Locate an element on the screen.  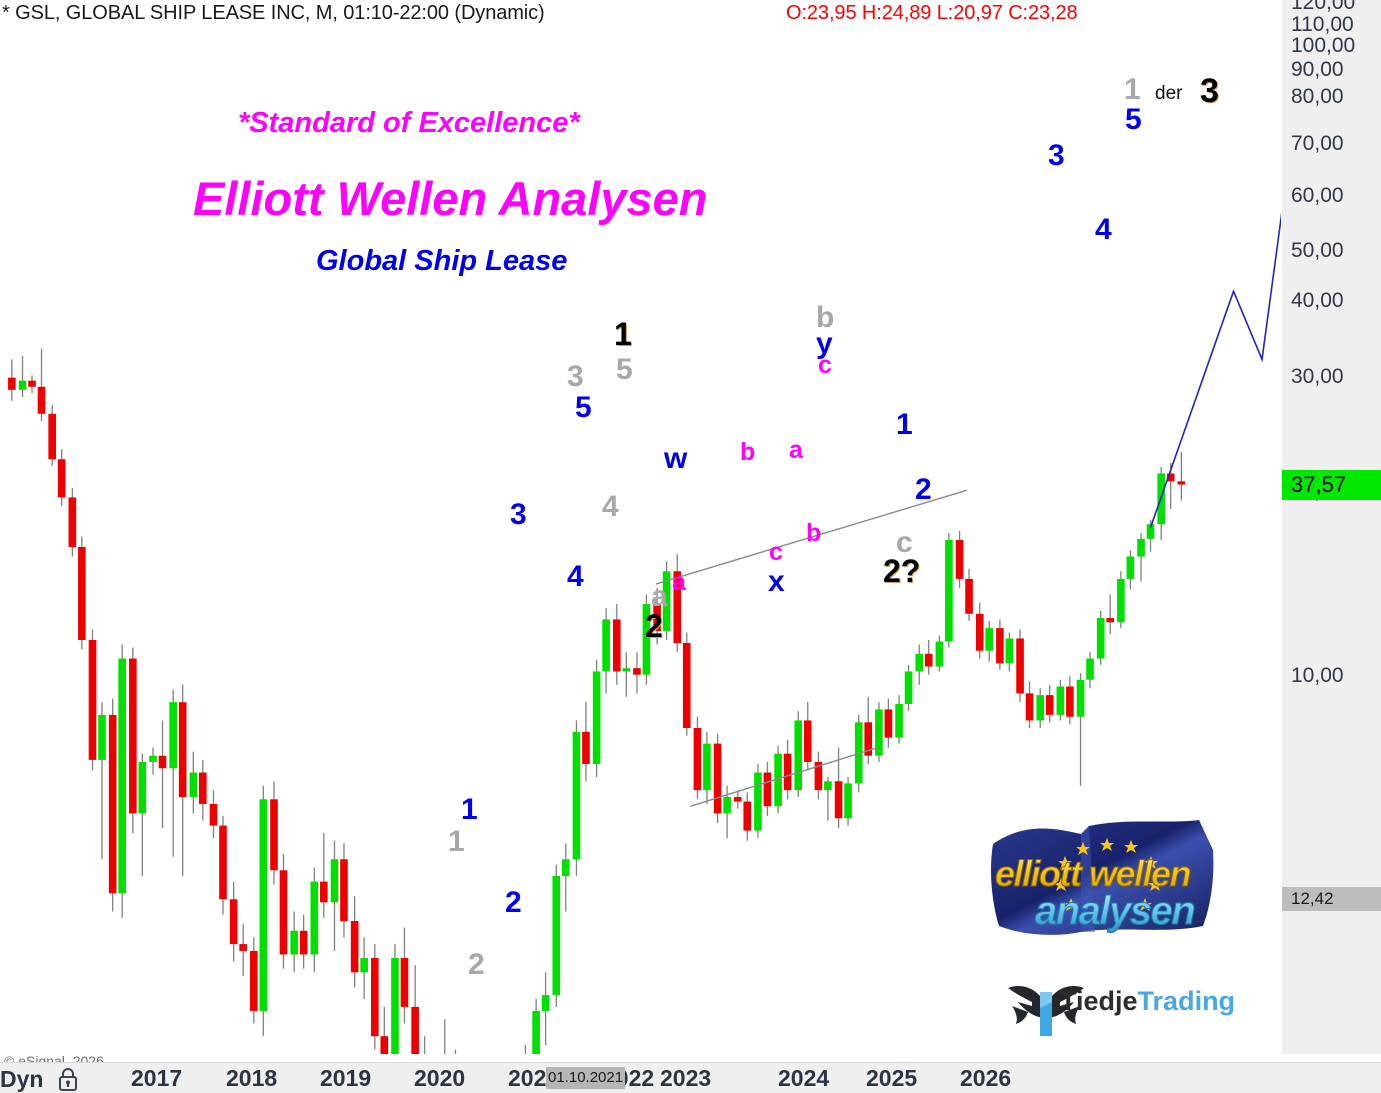
tiedje-trading-wordmark: TiedjeTrading is located at coordinates (1147, 1001).